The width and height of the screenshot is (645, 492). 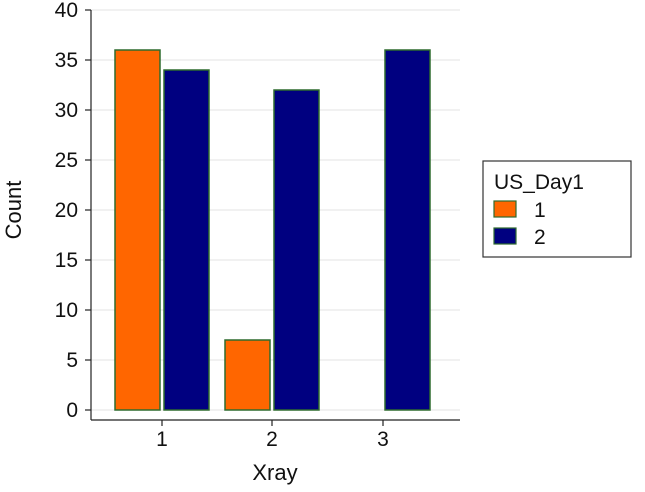 I want to click on x-tick-label: 3, so click(x=383, y=439).